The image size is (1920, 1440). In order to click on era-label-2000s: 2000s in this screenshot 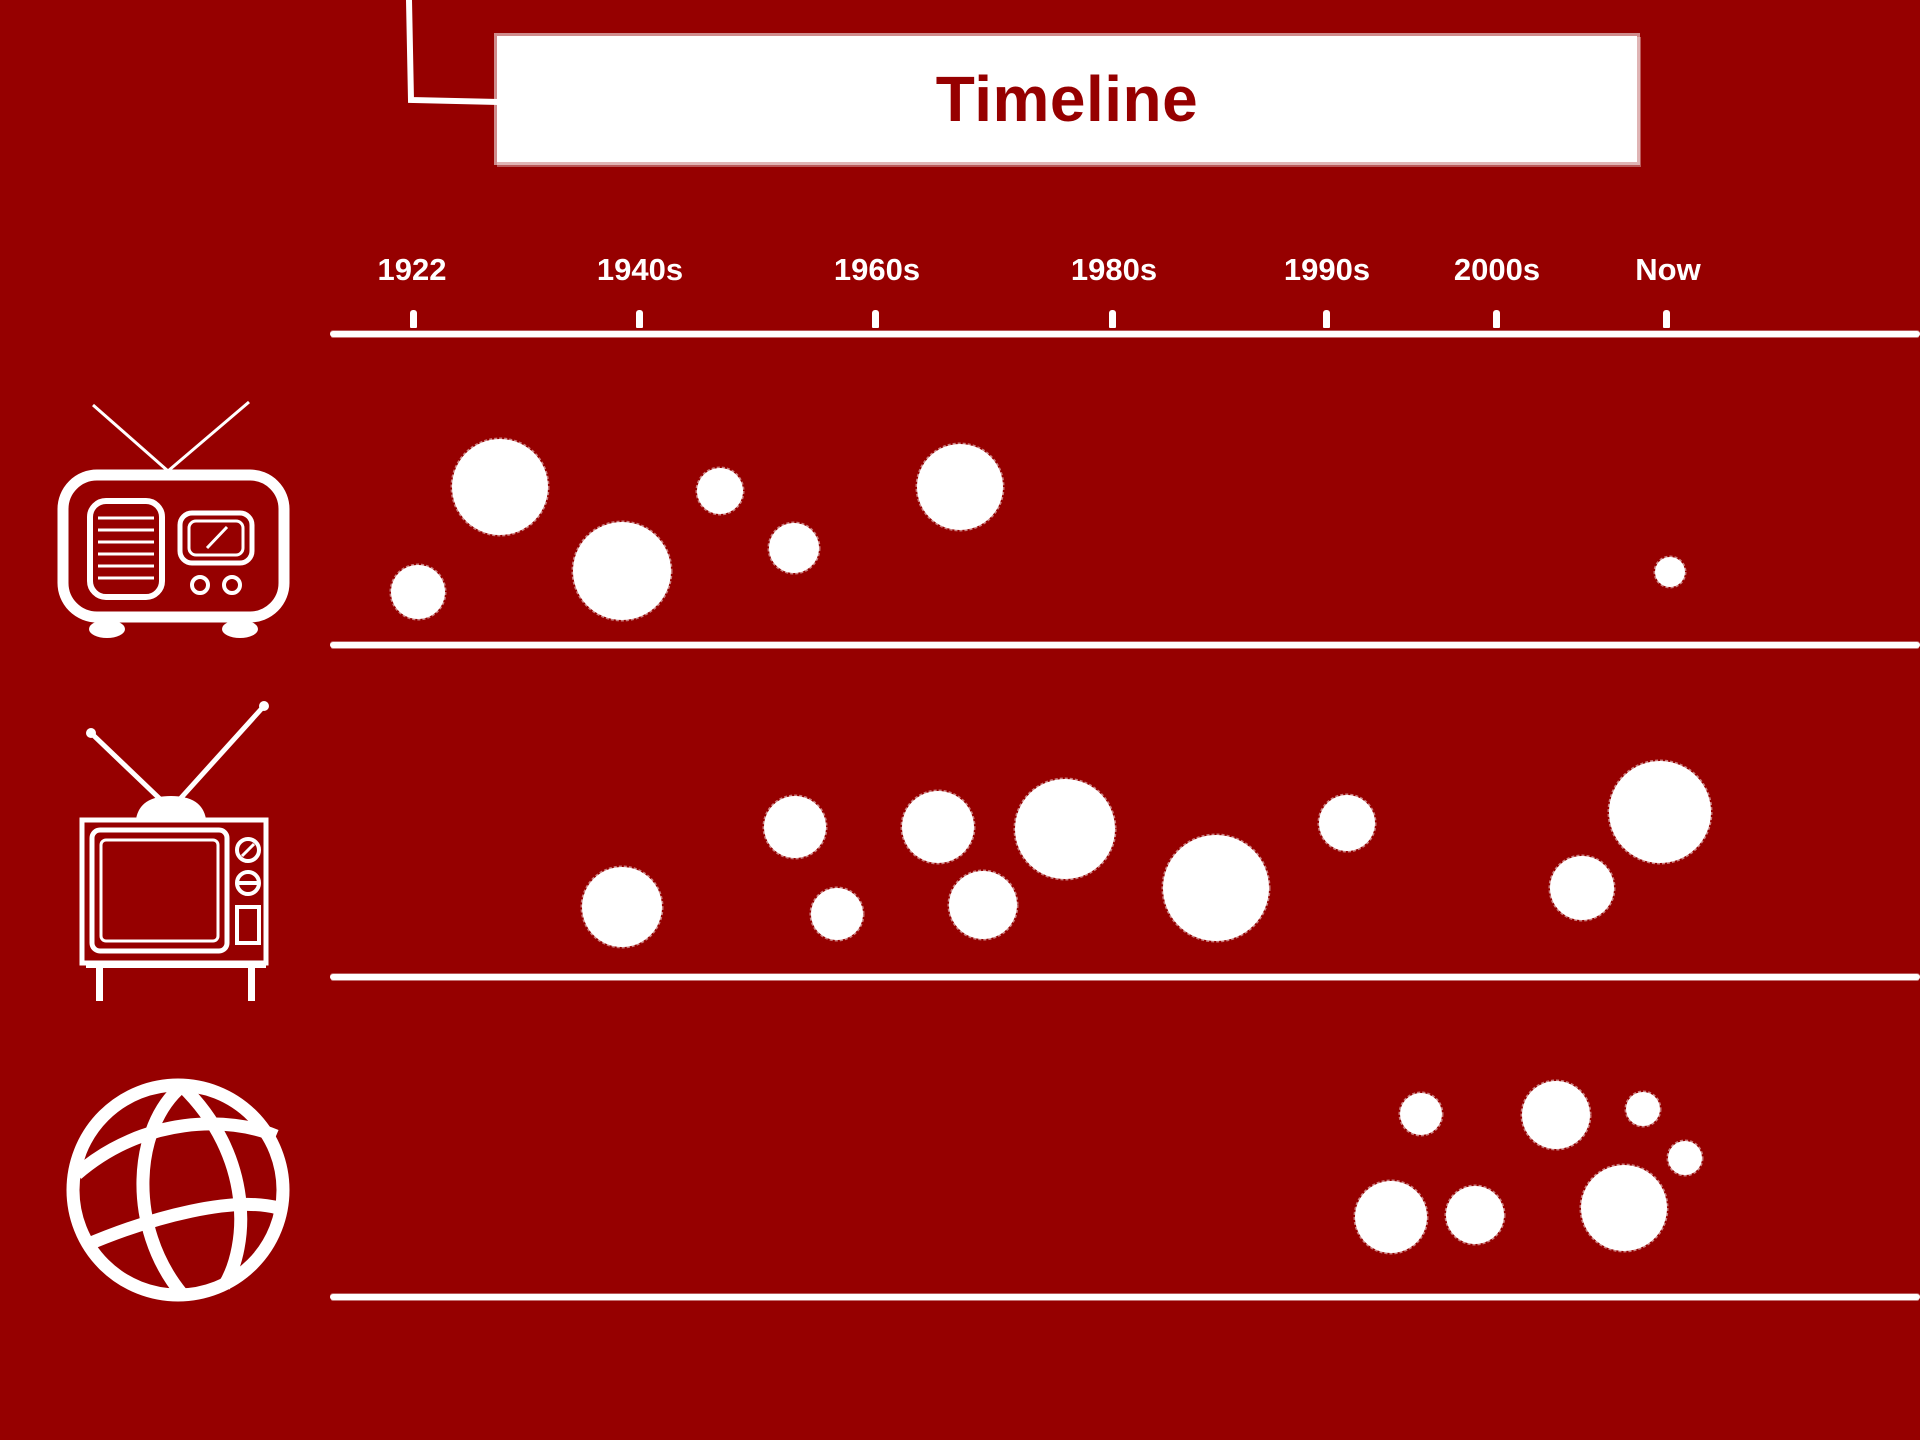, I will do `click(1497, 269)`.